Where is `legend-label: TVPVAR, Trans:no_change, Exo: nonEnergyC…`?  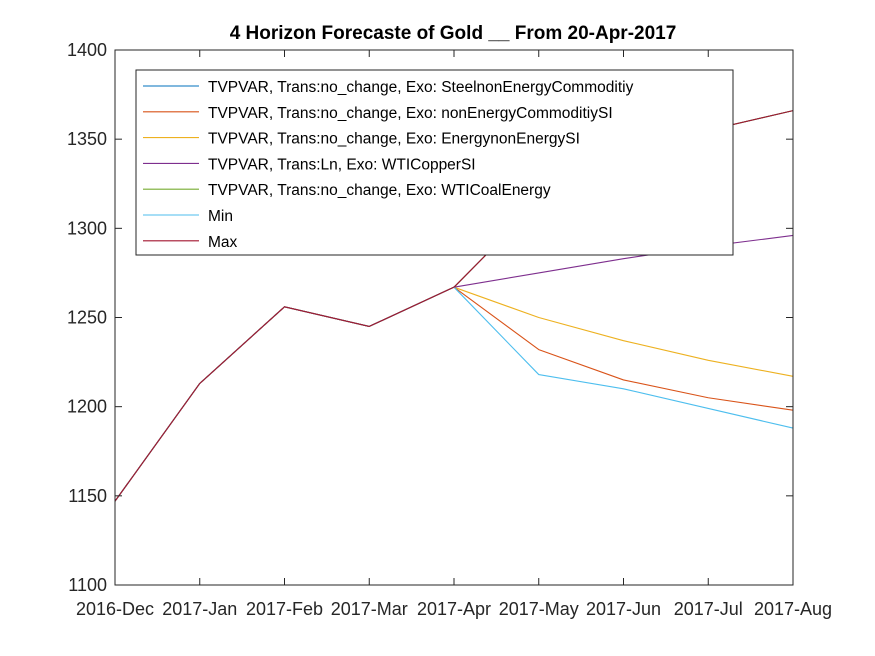 legend-label: TVPVAR, Trans:no_change, Exo: nonEnergyC… is located at coordinates (410, 113).